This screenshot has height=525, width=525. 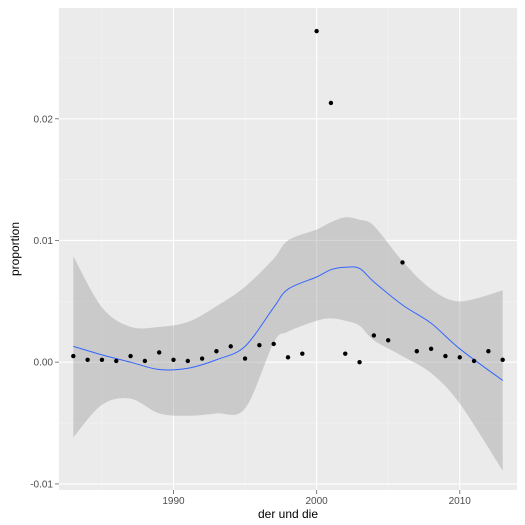 I want to click on x-tick-label: 2000, so click(x=317, y=501).